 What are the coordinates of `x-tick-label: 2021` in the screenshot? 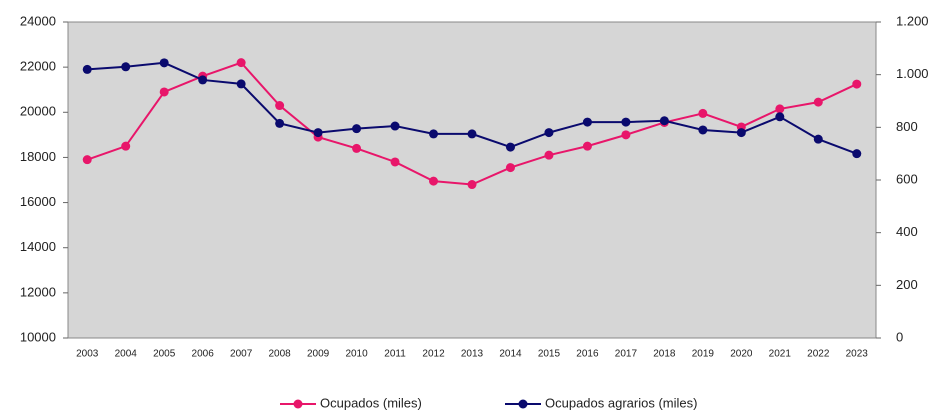 It's located at (780, 354).